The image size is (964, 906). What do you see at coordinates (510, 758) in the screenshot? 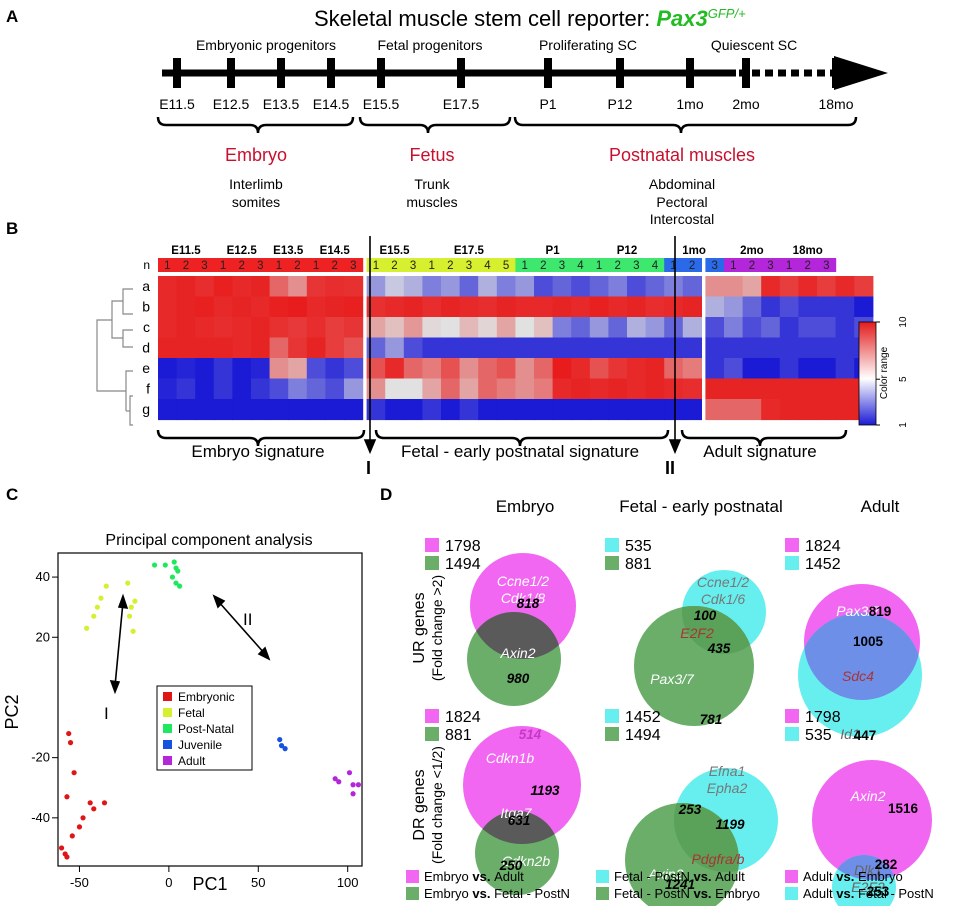
I see `venn-gene-label: Cdkn1b` at bounding box center [510, 758].